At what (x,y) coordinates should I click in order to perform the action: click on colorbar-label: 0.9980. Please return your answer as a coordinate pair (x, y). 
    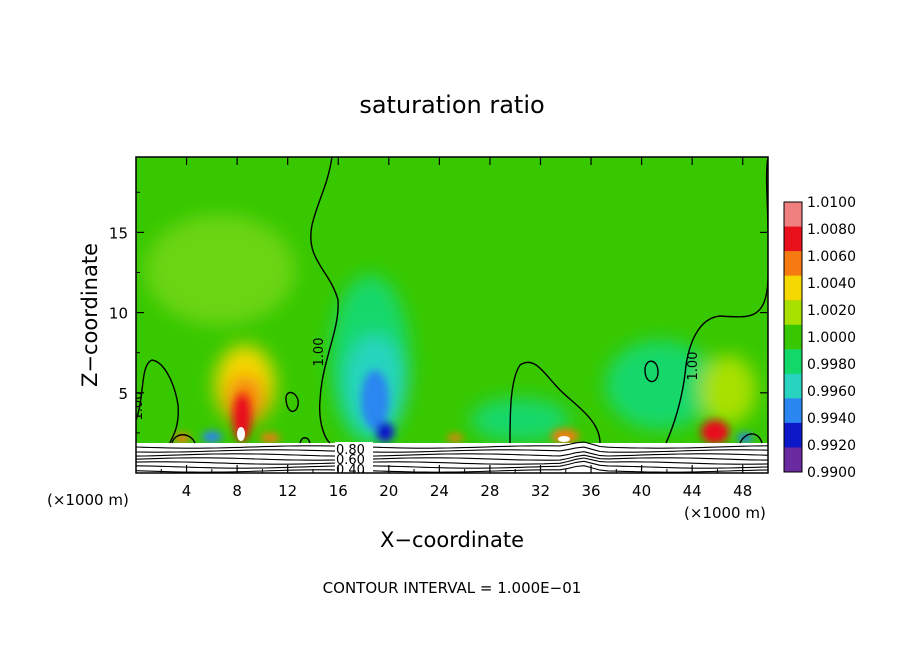
    Looking at the image, I should click on (831, 365).